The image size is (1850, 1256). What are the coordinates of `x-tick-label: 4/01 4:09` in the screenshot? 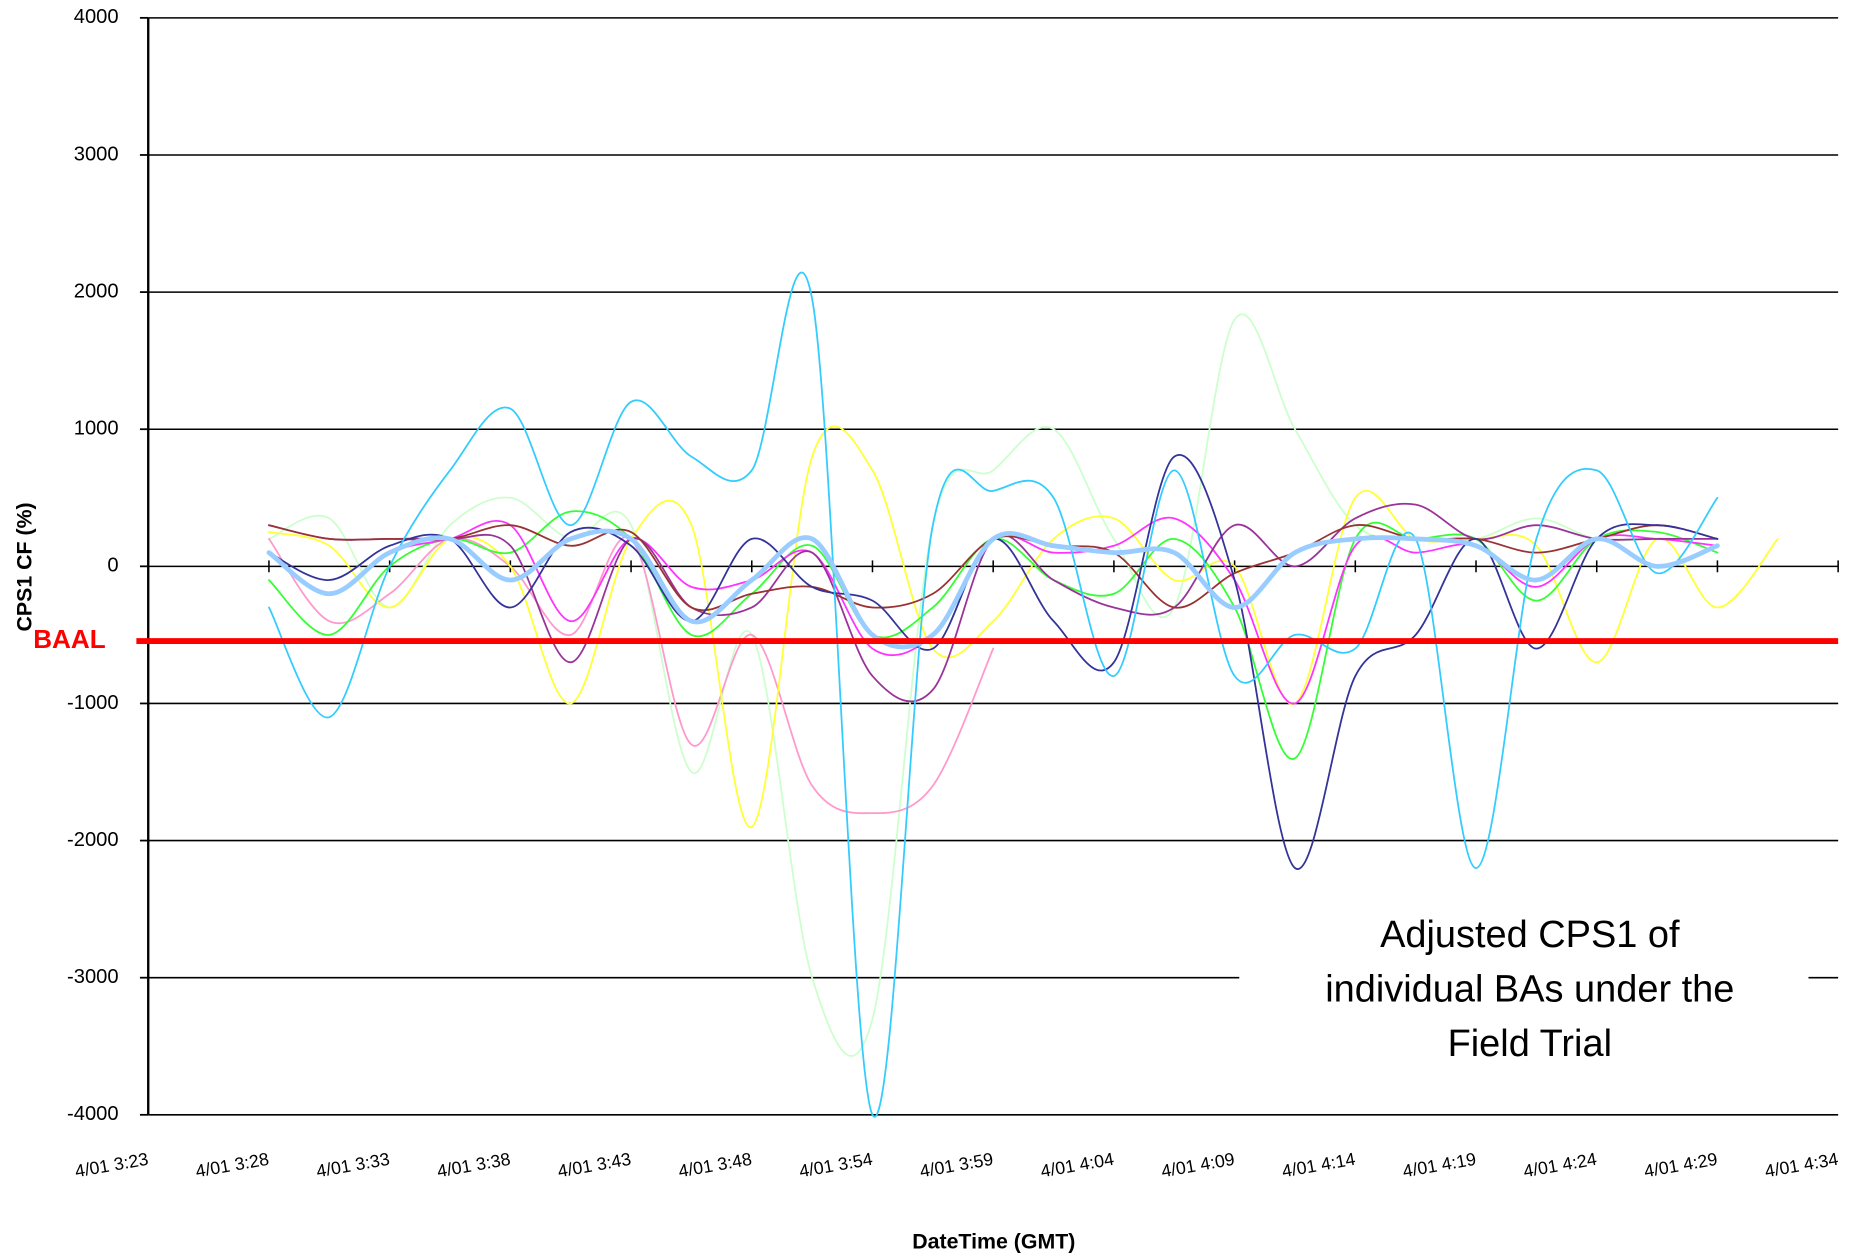 It's located at (1198, 1165).